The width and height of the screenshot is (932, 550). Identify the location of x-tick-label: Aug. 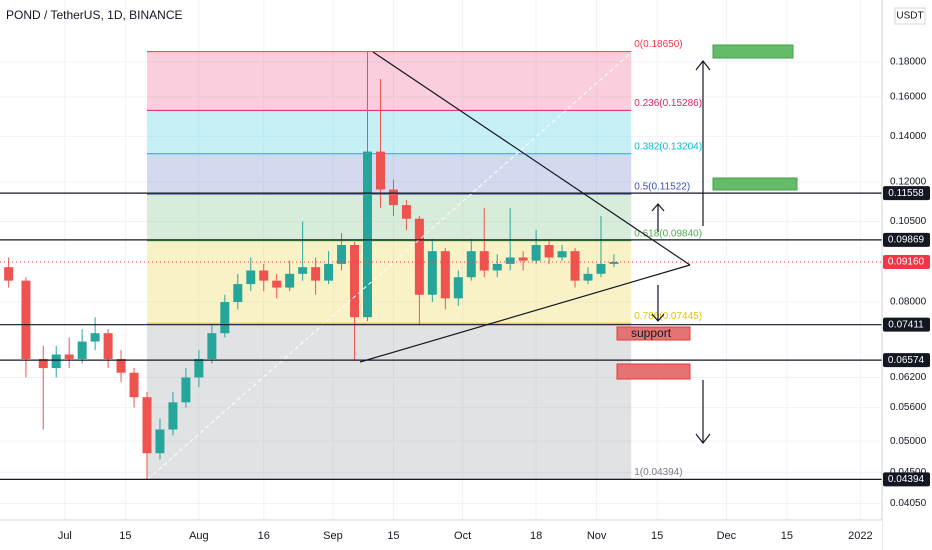
(199, 536).